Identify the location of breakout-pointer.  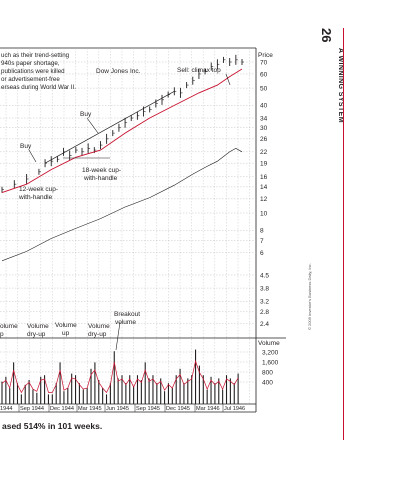
(118, 336).